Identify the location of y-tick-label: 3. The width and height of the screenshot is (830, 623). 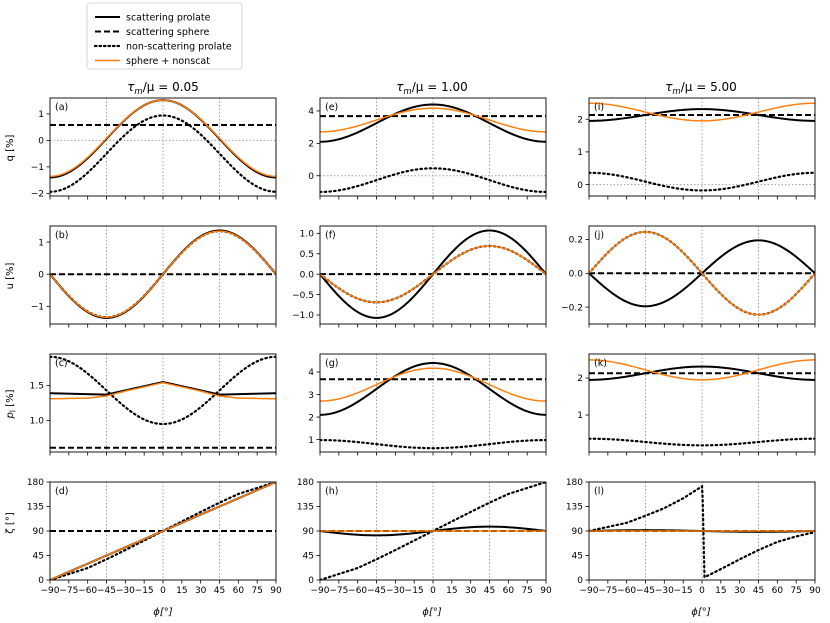
(311, 396).